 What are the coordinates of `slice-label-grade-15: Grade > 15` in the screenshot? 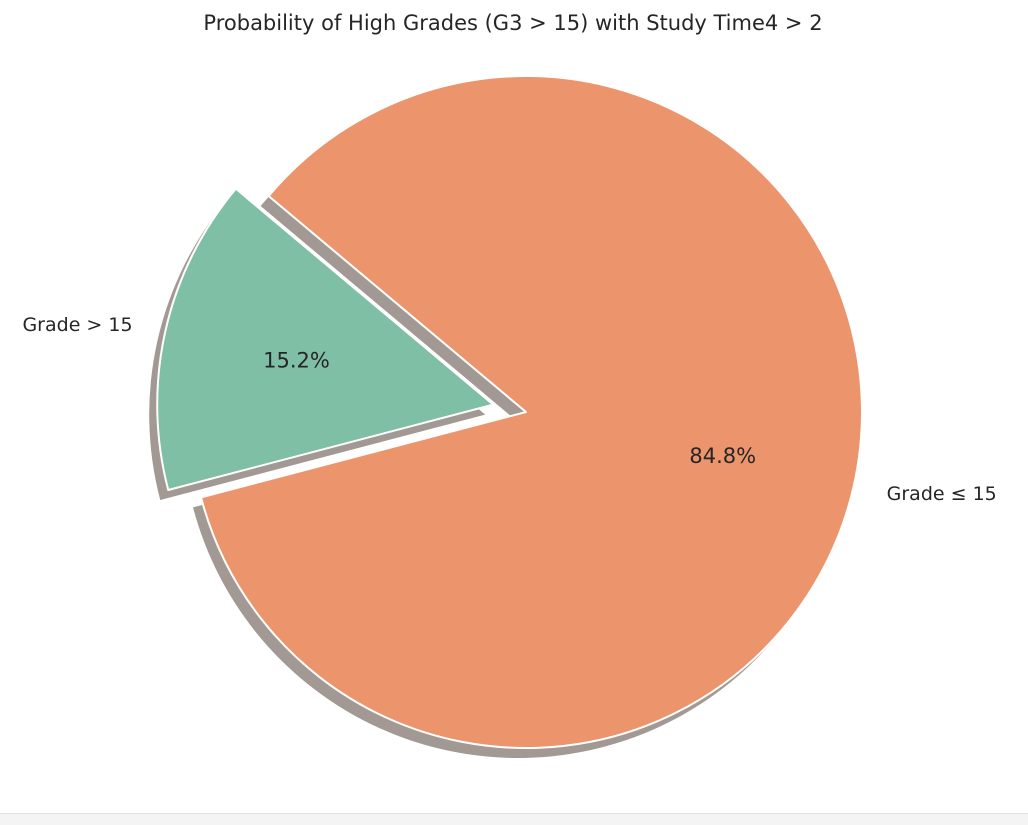 It's located at (77, 325).